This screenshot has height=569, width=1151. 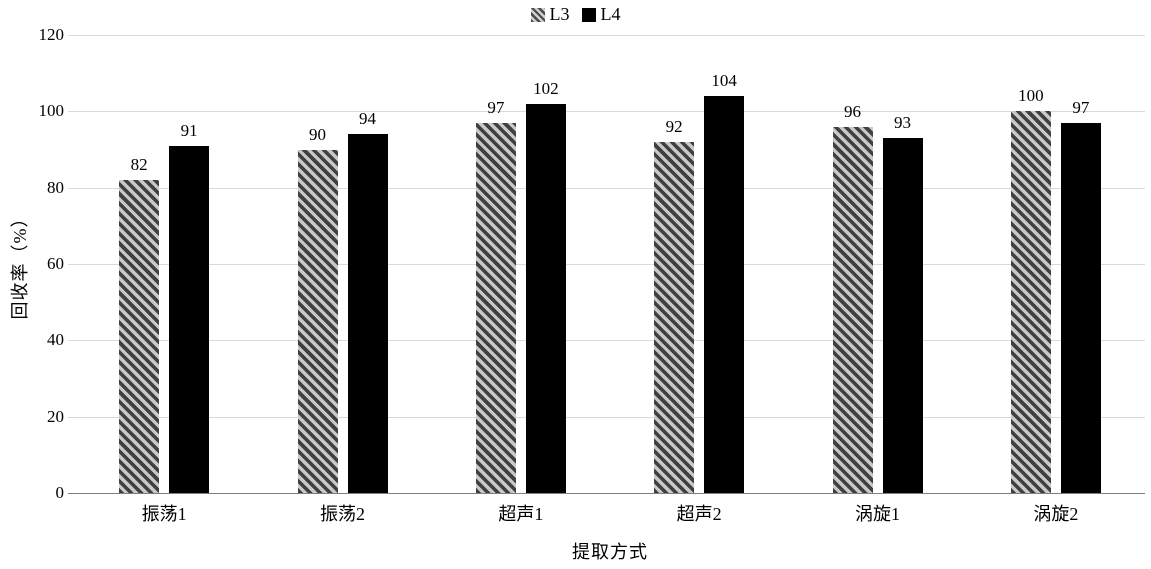 I want to click on bar-l3-超声1, so click(x=495, y=307).